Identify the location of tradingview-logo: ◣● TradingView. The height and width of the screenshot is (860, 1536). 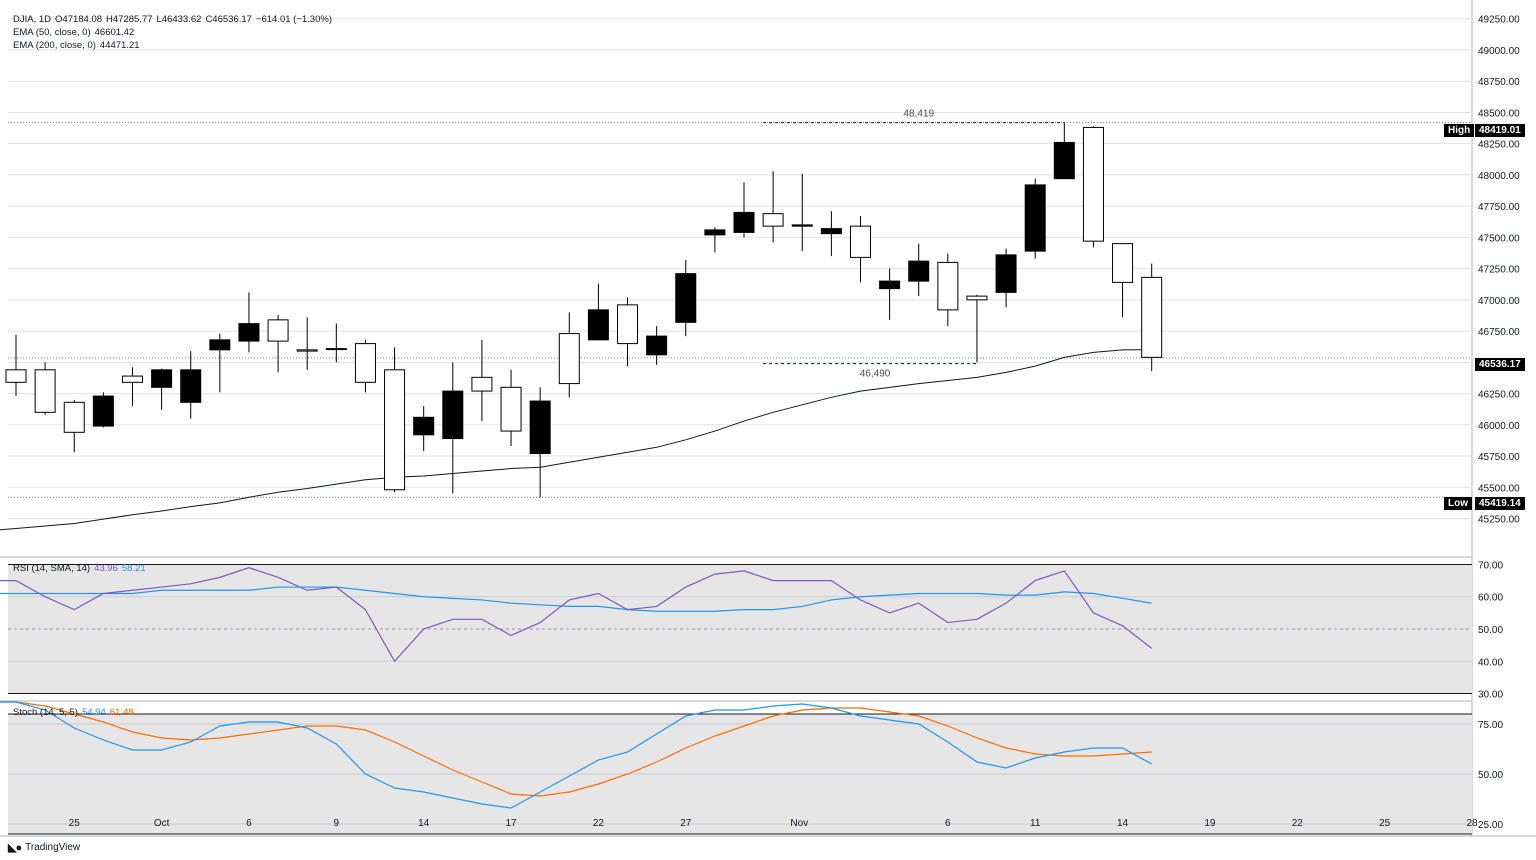
(44, 847).